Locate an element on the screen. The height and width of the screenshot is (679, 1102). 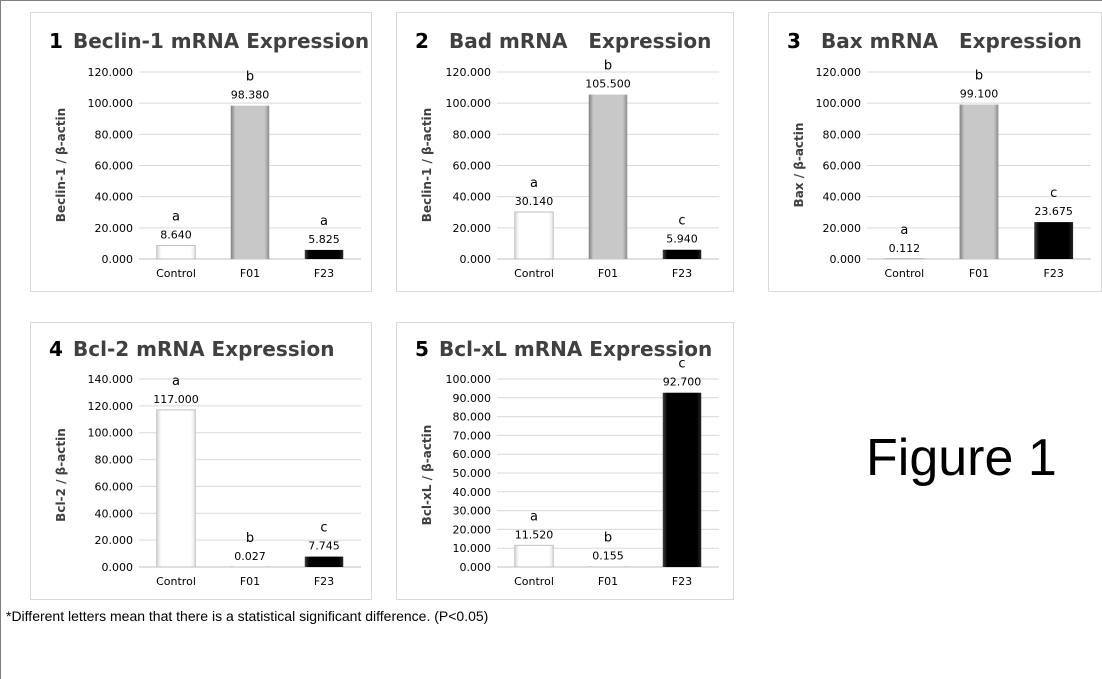
data-label: 8.640 is located at coordinates (176, 235).